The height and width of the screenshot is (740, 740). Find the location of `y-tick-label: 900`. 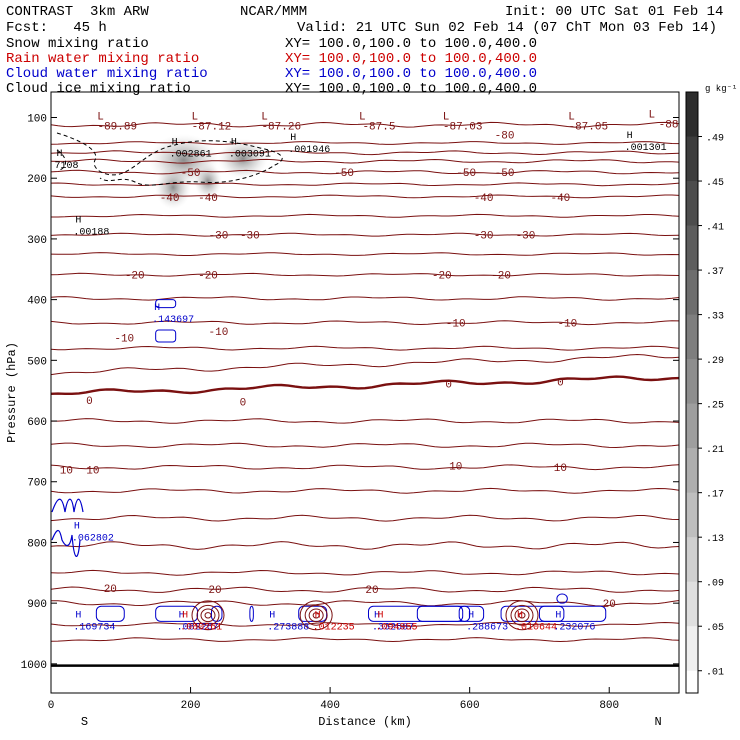

y-tick-label: 900 is located at coordinates (37, 605).